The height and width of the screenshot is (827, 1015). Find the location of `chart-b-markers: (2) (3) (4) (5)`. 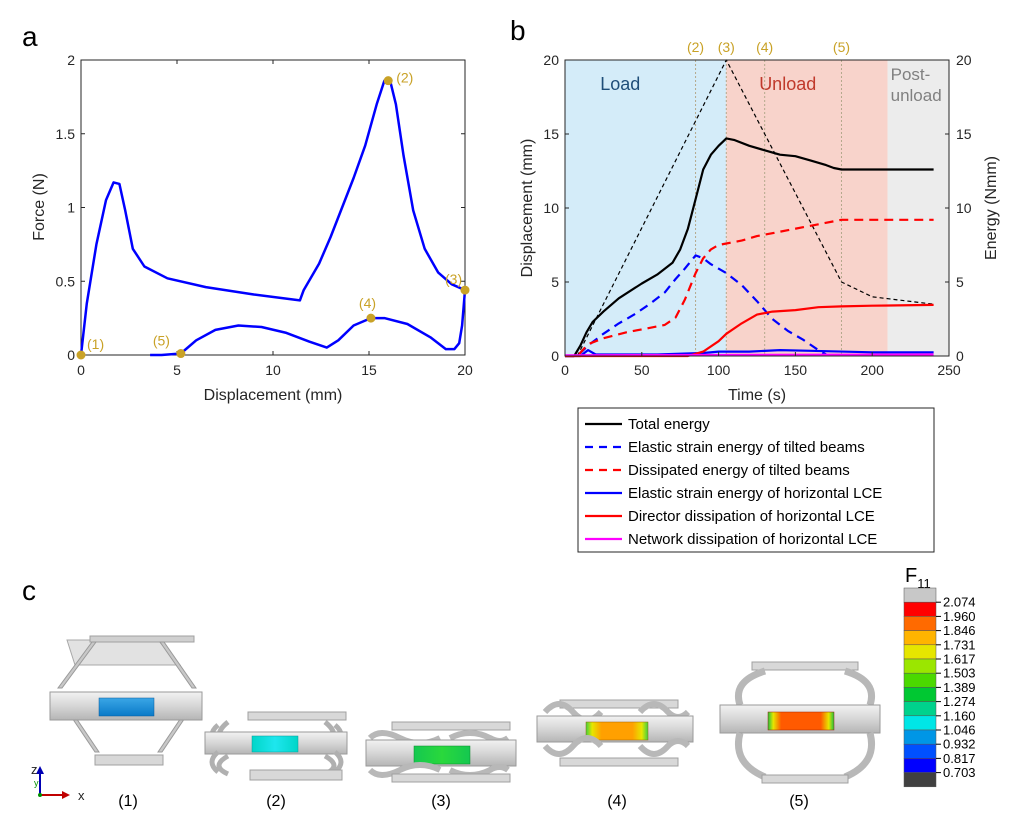

chart-b-markers: (2) (3) (4) (5) is located at coordinates (768, 197).